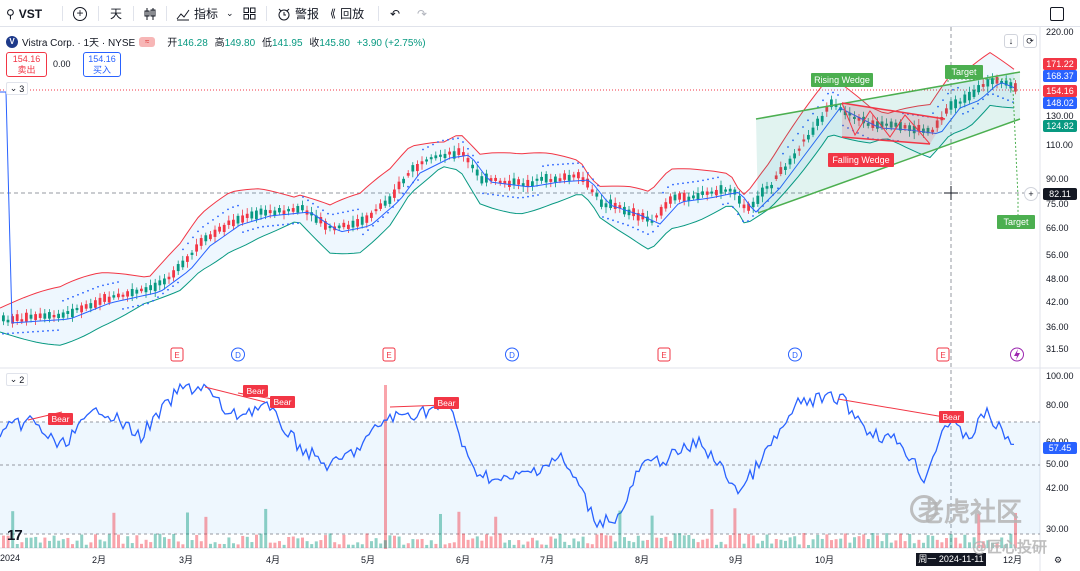  Describe the element at coordinates (298, 13) in the screenshot. I see `alert-button: 警报` at that location.